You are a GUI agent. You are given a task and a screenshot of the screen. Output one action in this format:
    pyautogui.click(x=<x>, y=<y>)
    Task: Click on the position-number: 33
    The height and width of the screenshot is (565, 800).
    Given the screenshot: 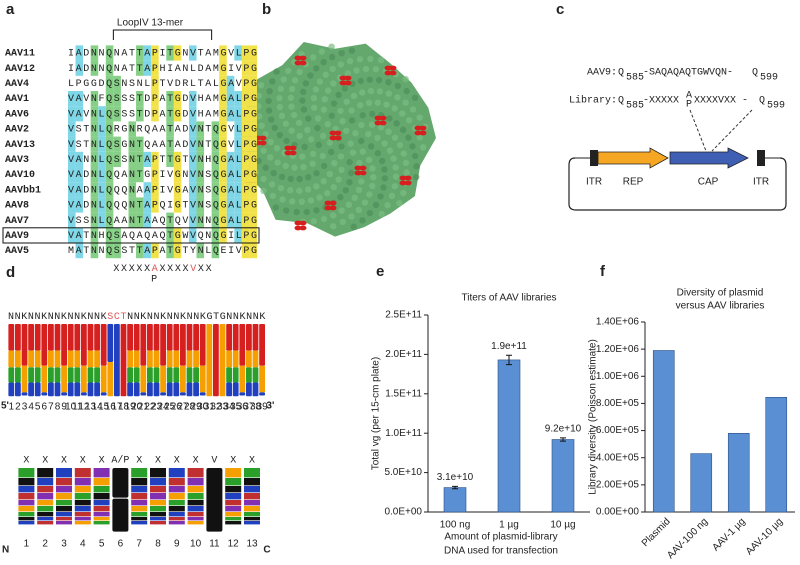 What is the action you would take?
    pyautogui.click(x=223, y=407)
    